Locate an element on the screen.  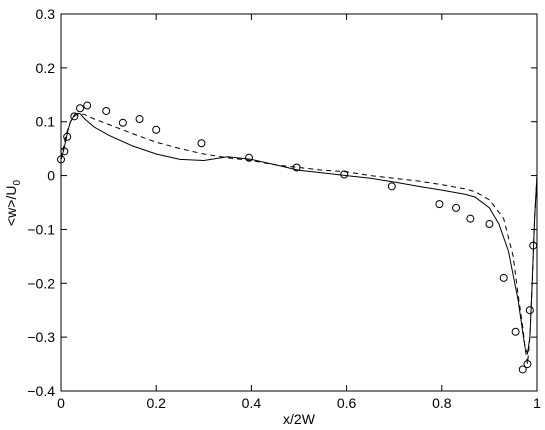
x-tick-label: 0.6 is located at coordinates (347, 403).